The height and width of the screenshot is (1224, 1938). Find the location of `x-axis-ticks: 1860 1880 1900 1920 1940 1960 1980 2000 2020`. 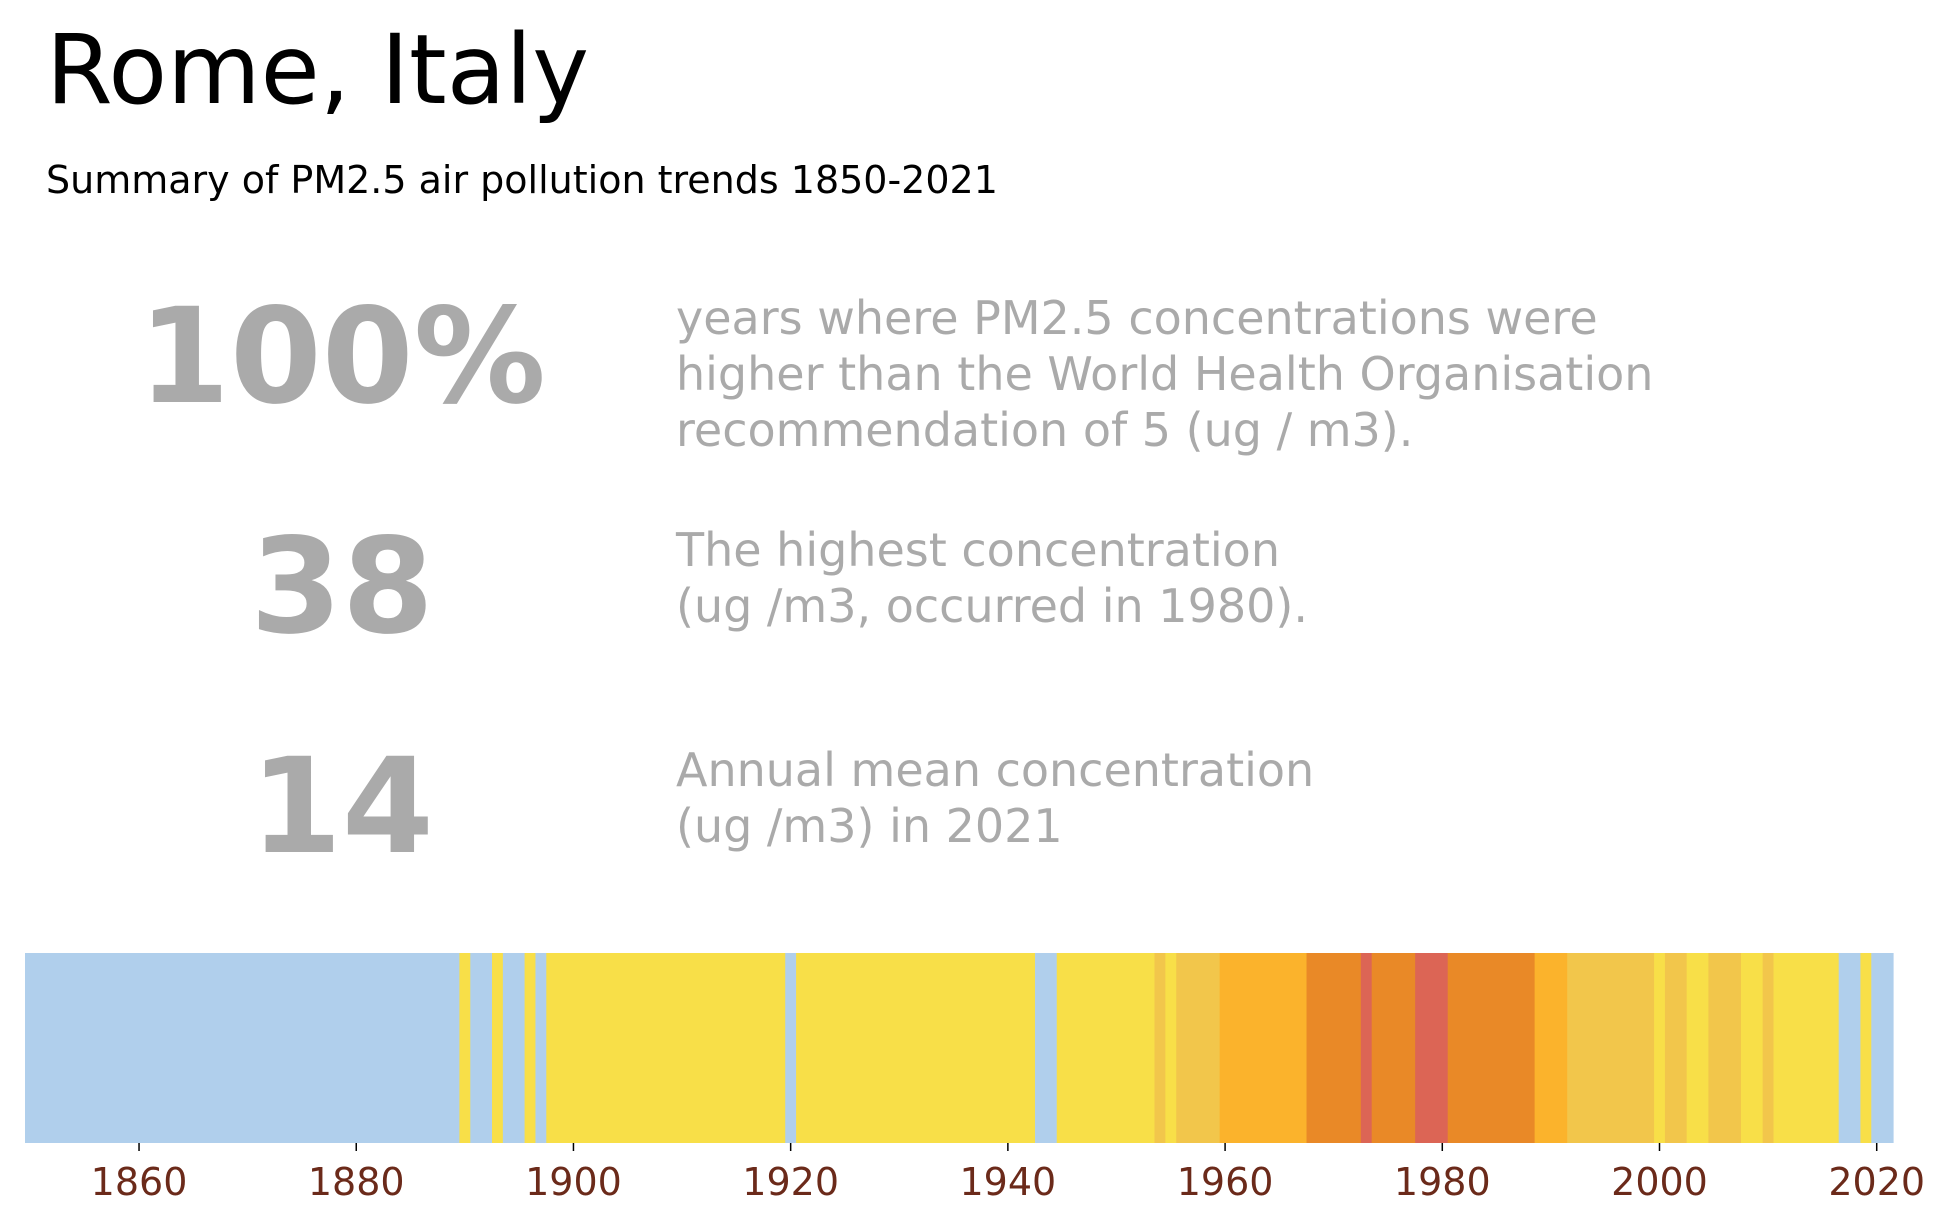

x-axis-ticks: 1860 1880 1900 1920 1940 1960 1980 2000 2020 is located at coordinates (1008, 1173).